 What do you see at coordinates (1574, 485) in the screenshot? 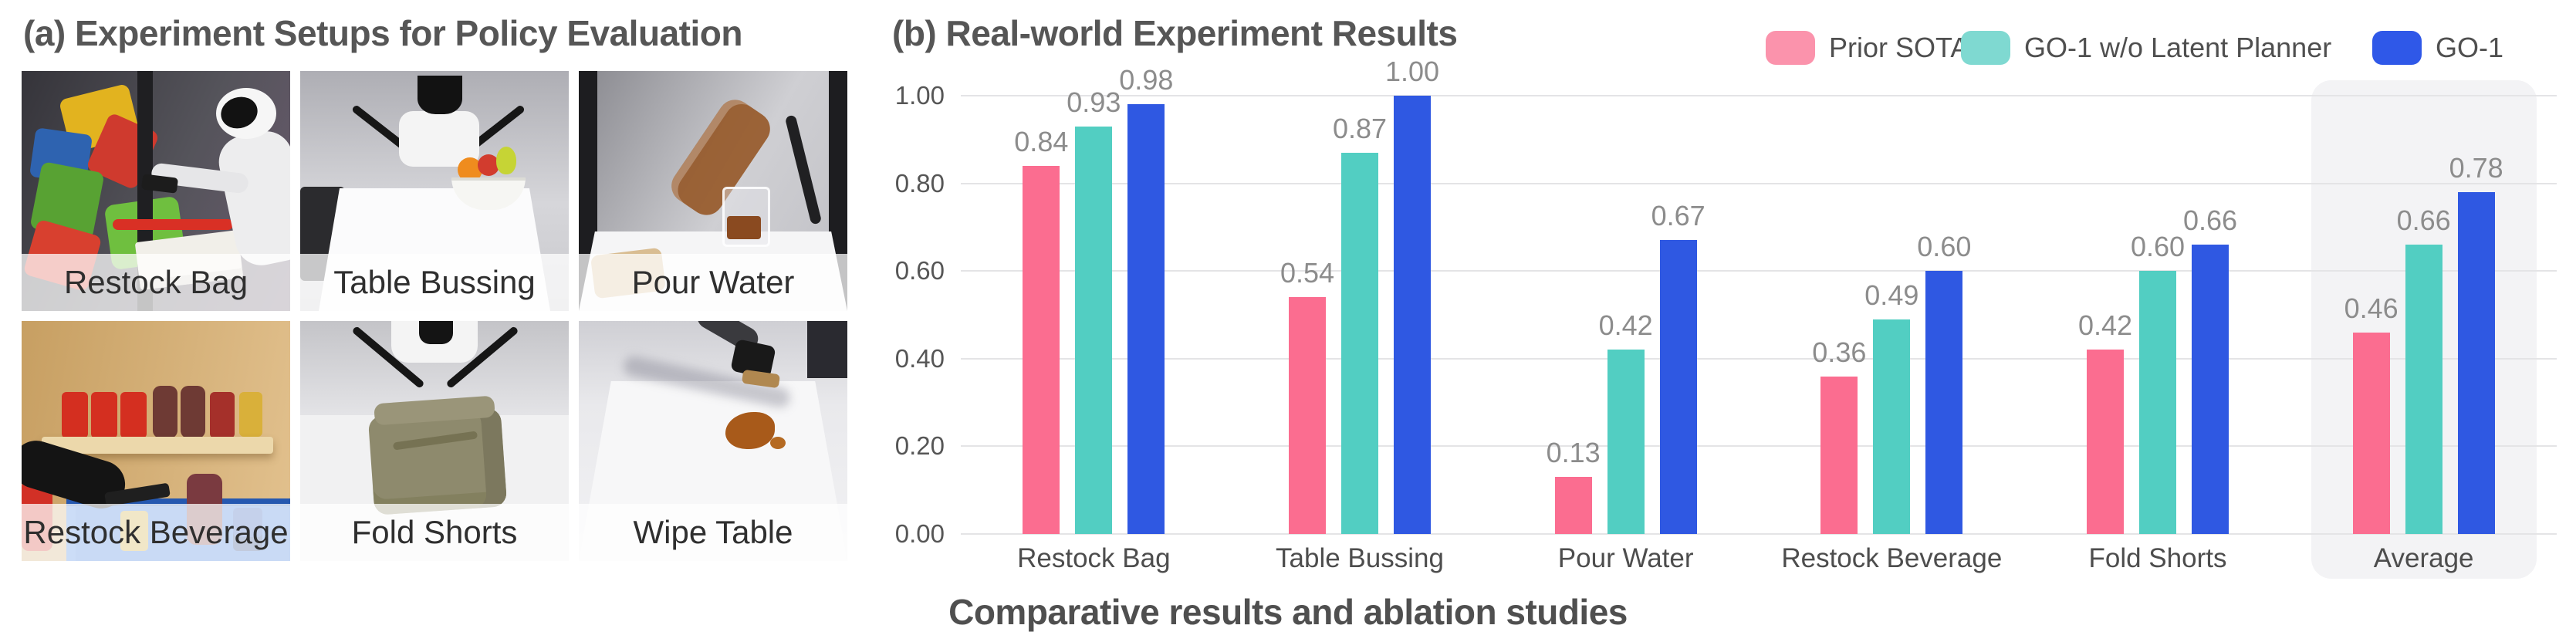
I see `bar: 0.13` at bounding box center [1574, 485].